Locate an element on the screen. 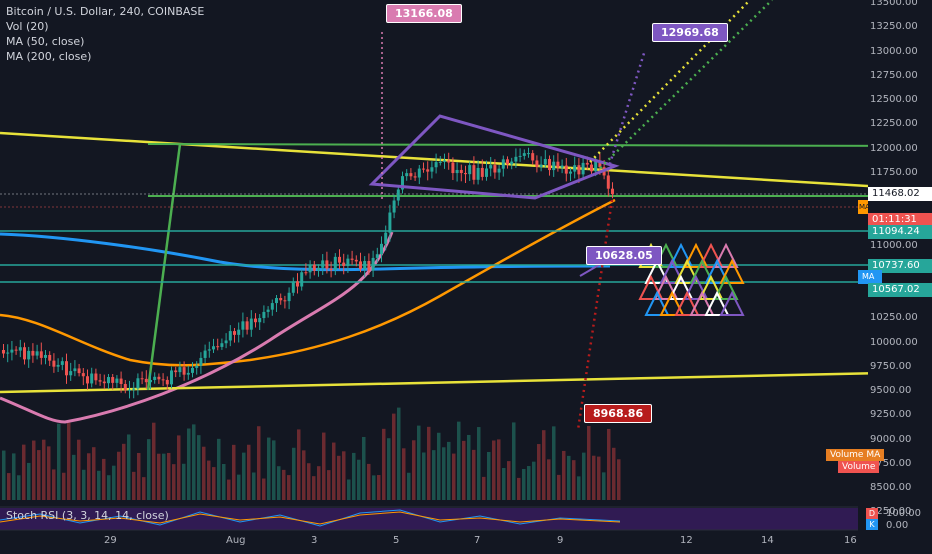  price-axis-label: 10250.00 is located at coordinates (894, 318).